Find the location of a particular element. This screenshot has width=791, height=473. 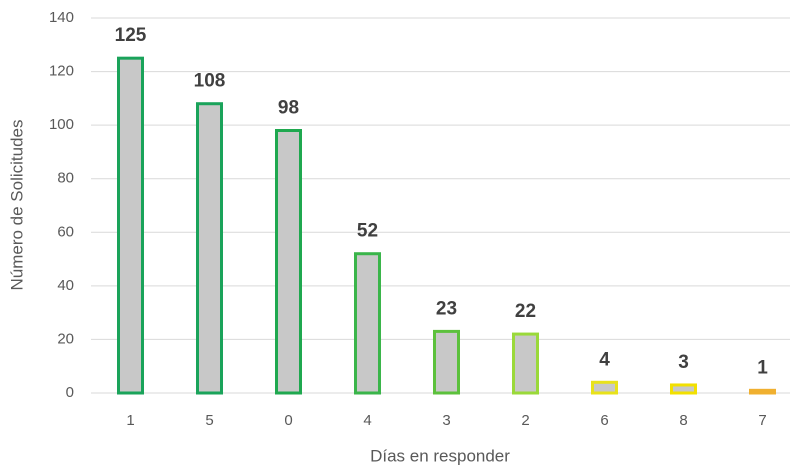

x-axis-label: Días en responder is located at coordinates (440, 455).